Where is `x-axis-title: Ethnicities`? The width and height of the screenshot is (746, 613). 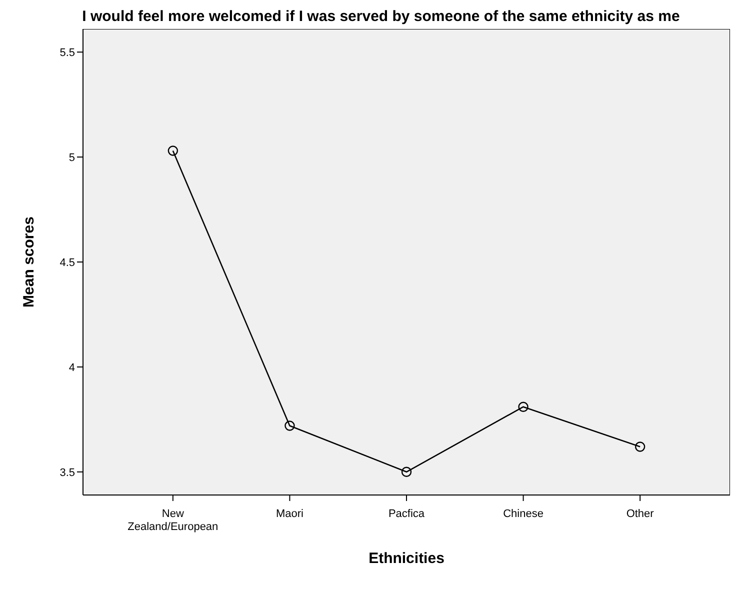
x-axis-title: Ethnicities is located at coordinates (406, 558).